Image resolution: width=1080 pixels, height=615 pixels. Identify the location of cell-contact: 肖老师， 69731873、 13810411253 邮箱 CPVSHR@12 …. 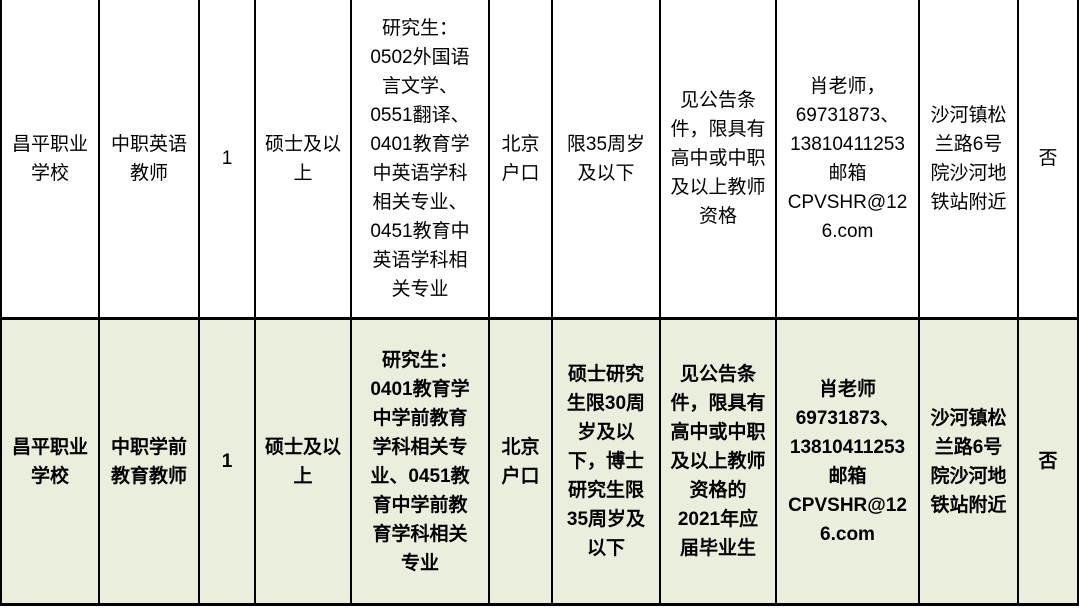
(847, 160).